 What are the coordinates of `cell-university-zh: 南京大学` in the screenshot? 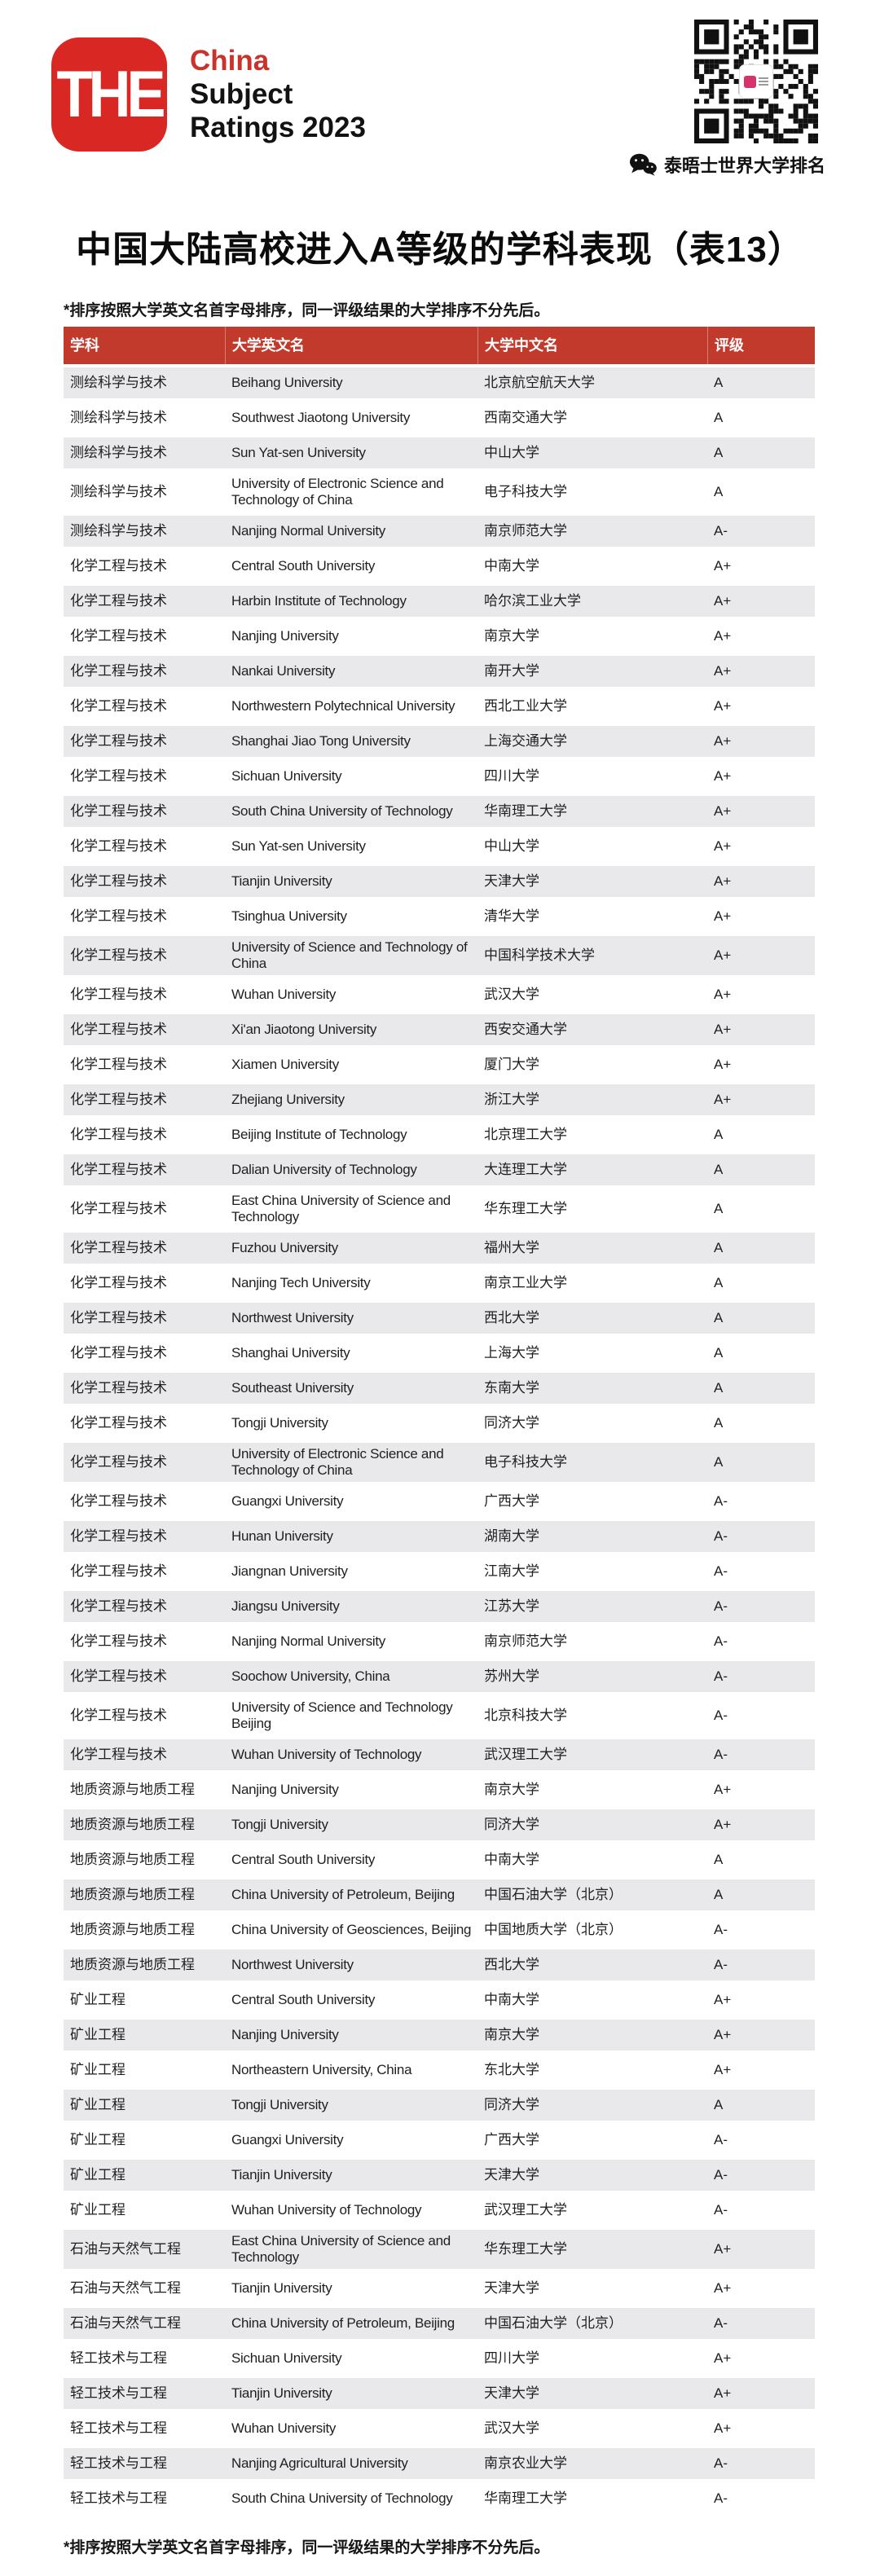 It's located at (511, 2034).